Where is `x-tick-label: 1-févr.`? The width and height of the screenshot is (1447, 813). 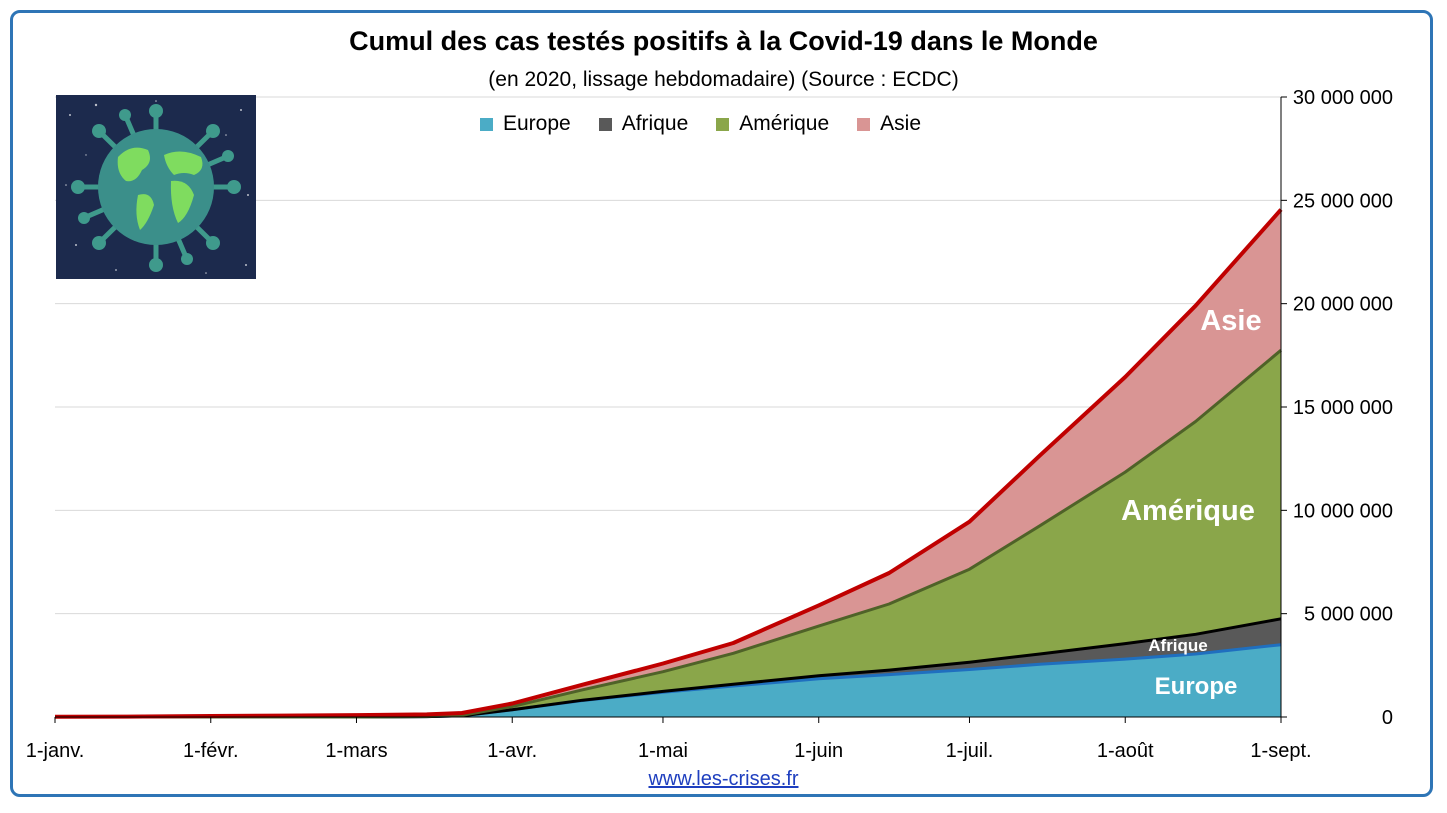
x-tick-label: 1-févr. is located at coordinates (211, 751).